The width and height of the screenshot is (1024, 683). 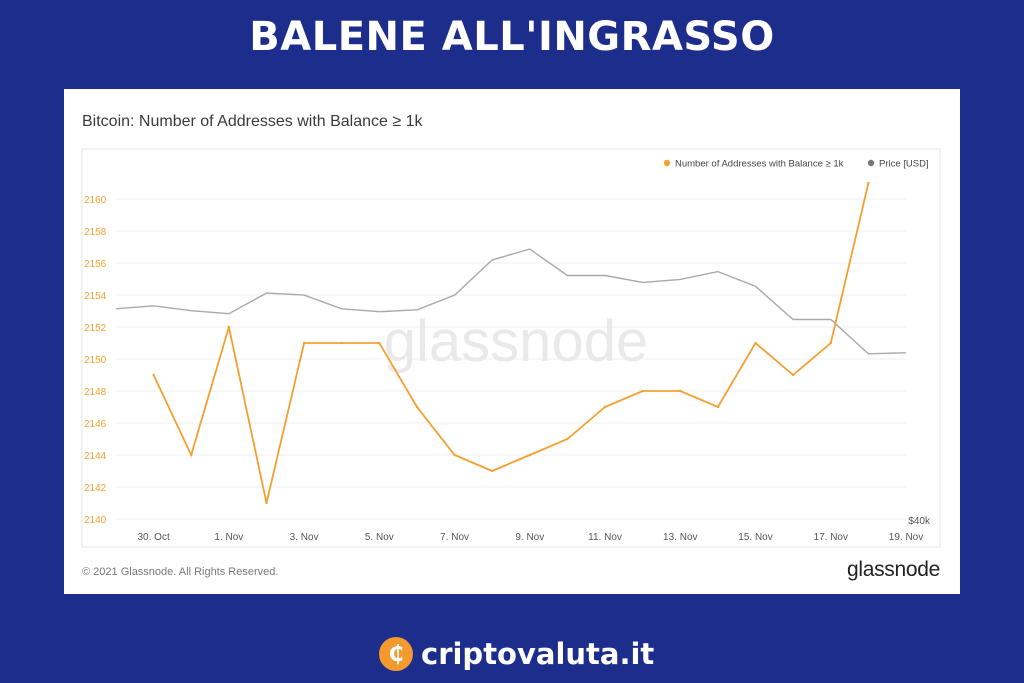 I want to click on site-name: criptovaluta.it, so click(x=538, y=654).